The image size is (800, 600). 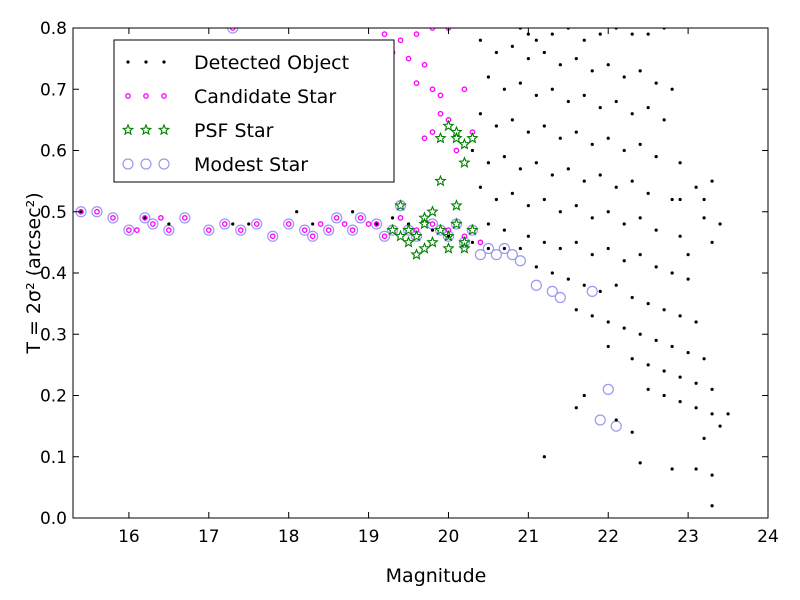 What do you see at coordinates (129, 537) in the screenshot?
I see `x-tick-label: 16` at bounding box center [129, 537].